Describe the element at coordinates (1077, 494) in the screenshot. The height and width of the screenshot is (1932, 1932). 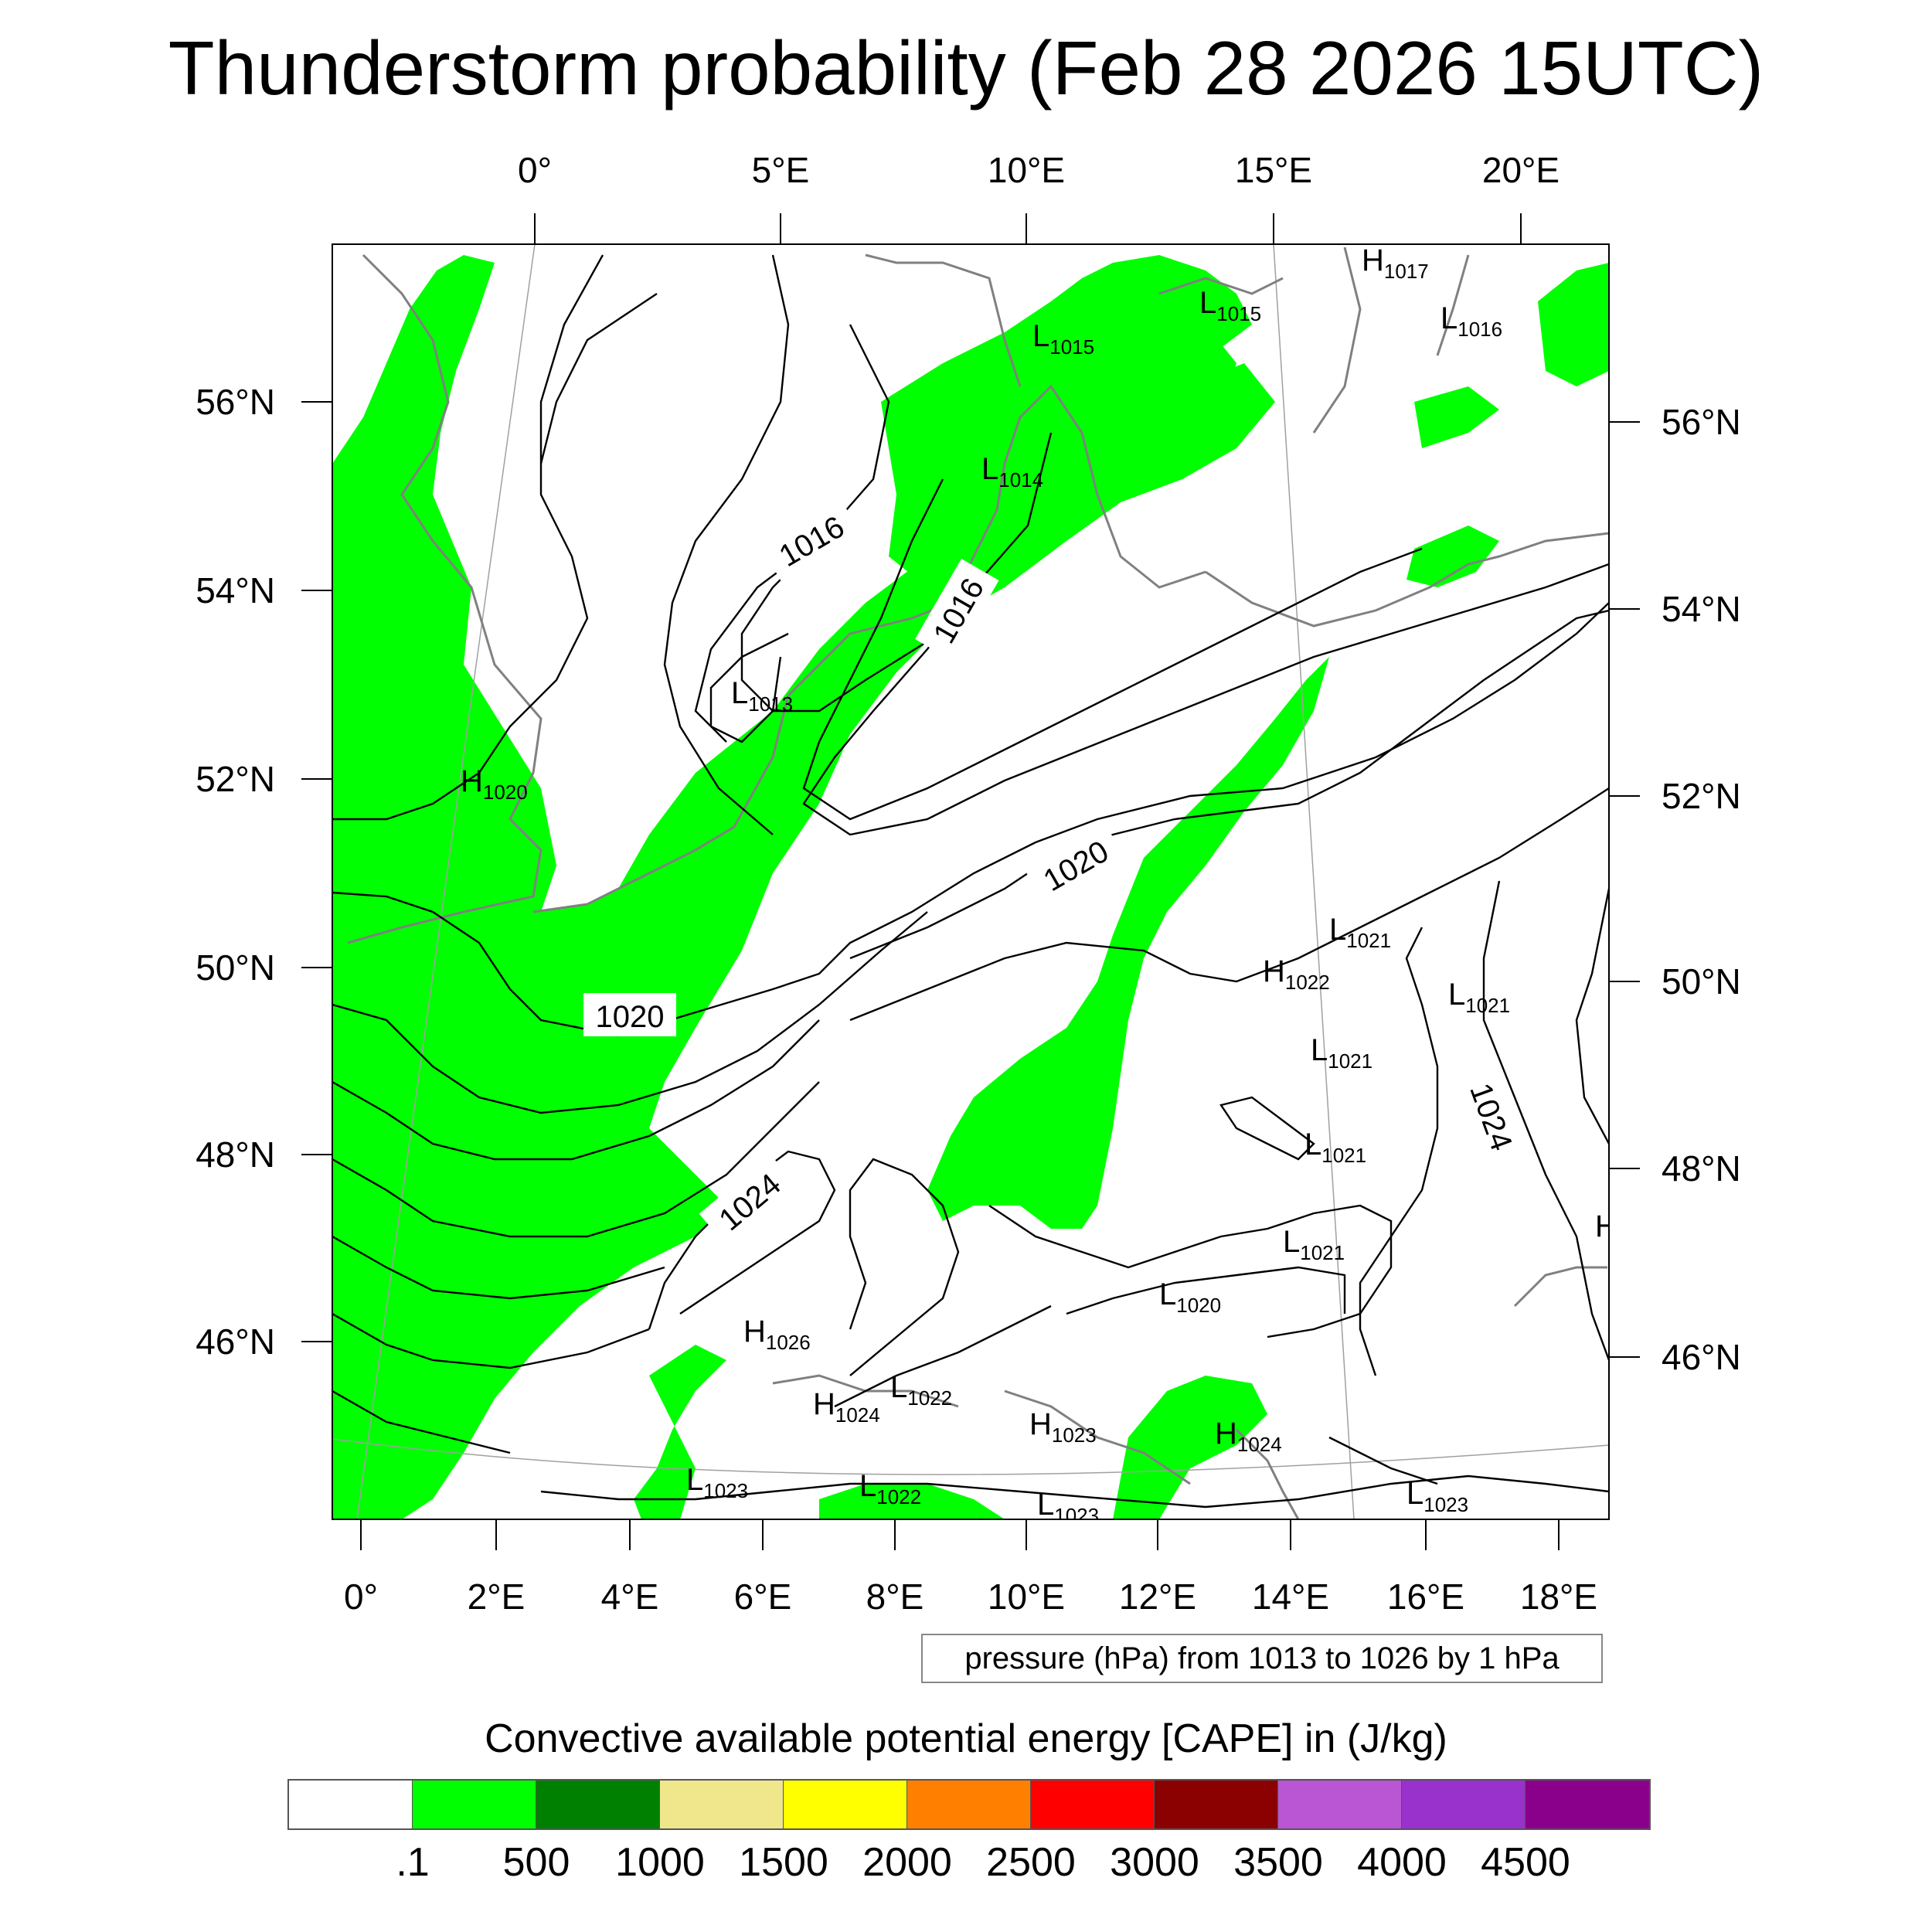
I see `coastline-denmark` at that location.